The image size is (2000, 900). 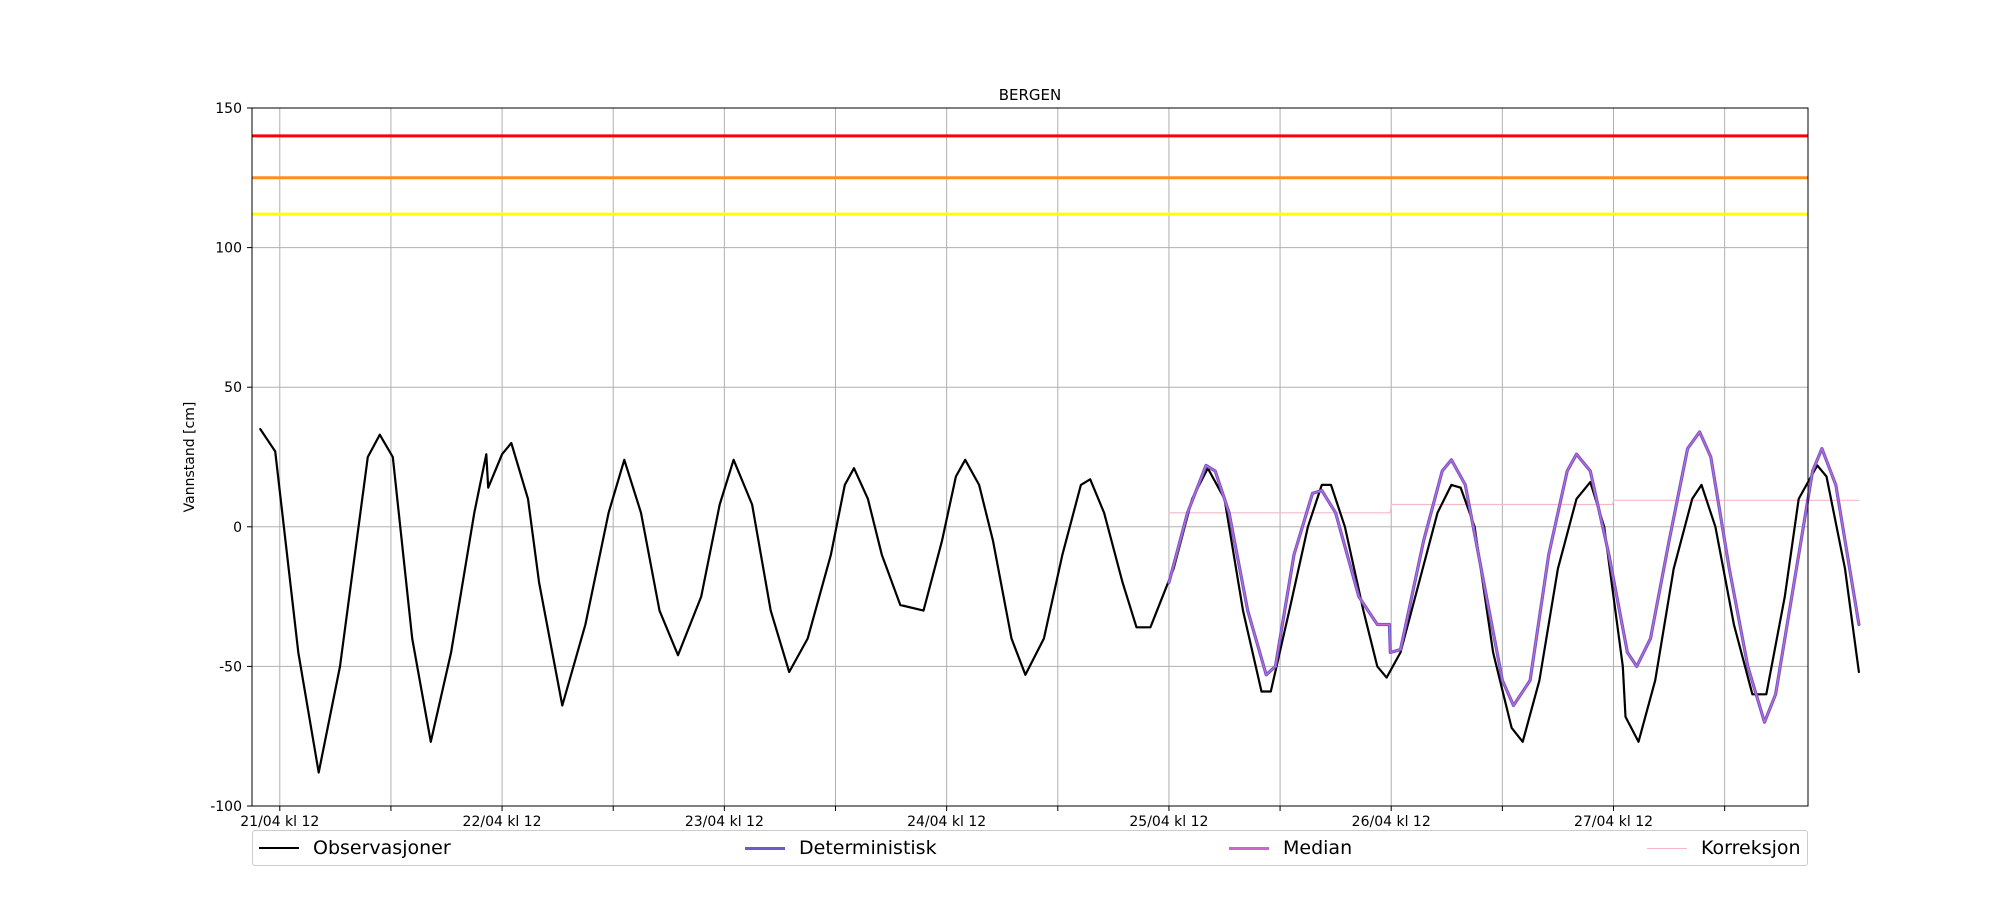 I want to click on x-tick-label: 27/04 kl 12, so click(x=1613, y=822).